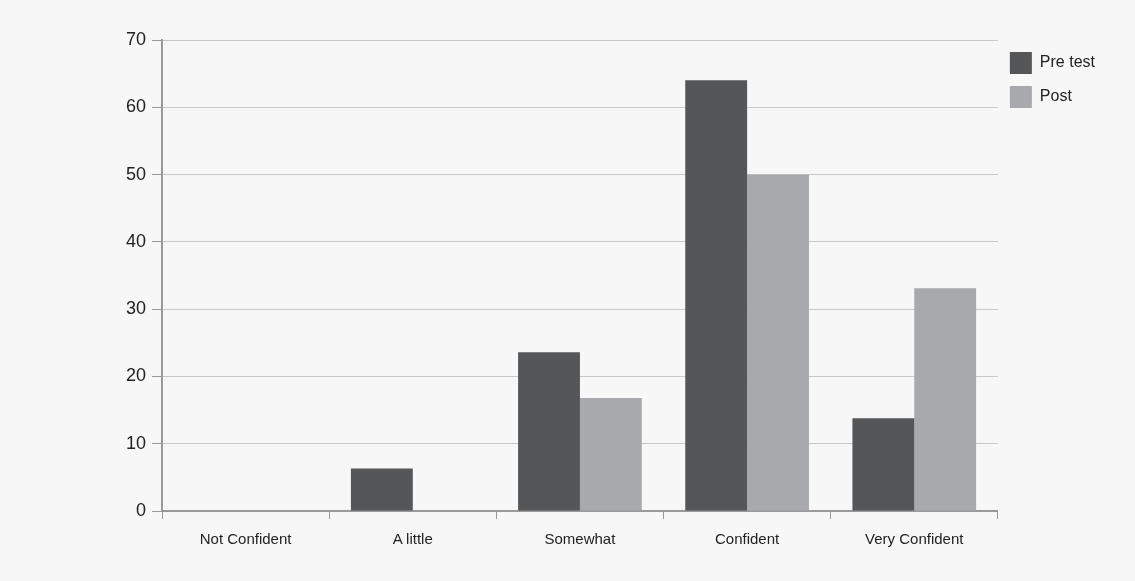  Describe the element at coordinates (246, 539) in the screenshot. I see `x-tick-label: Not Confident` at that location.